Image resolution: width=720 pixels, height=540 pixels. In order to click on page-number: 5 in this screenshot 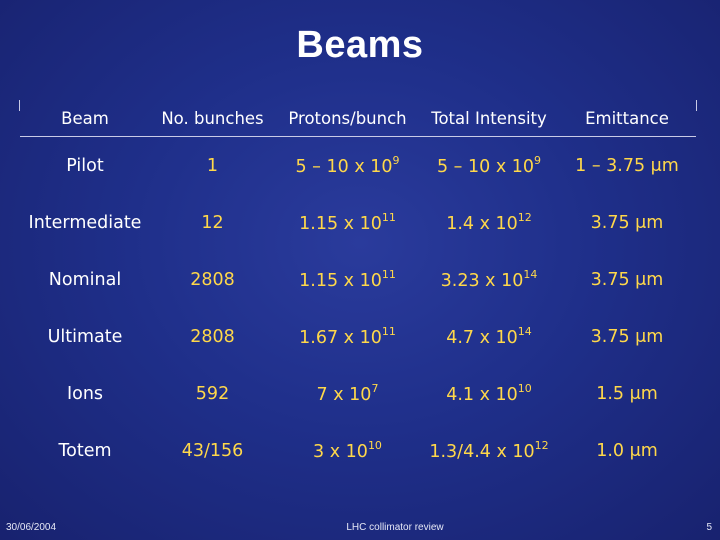, I will do `click(709, 527)`.